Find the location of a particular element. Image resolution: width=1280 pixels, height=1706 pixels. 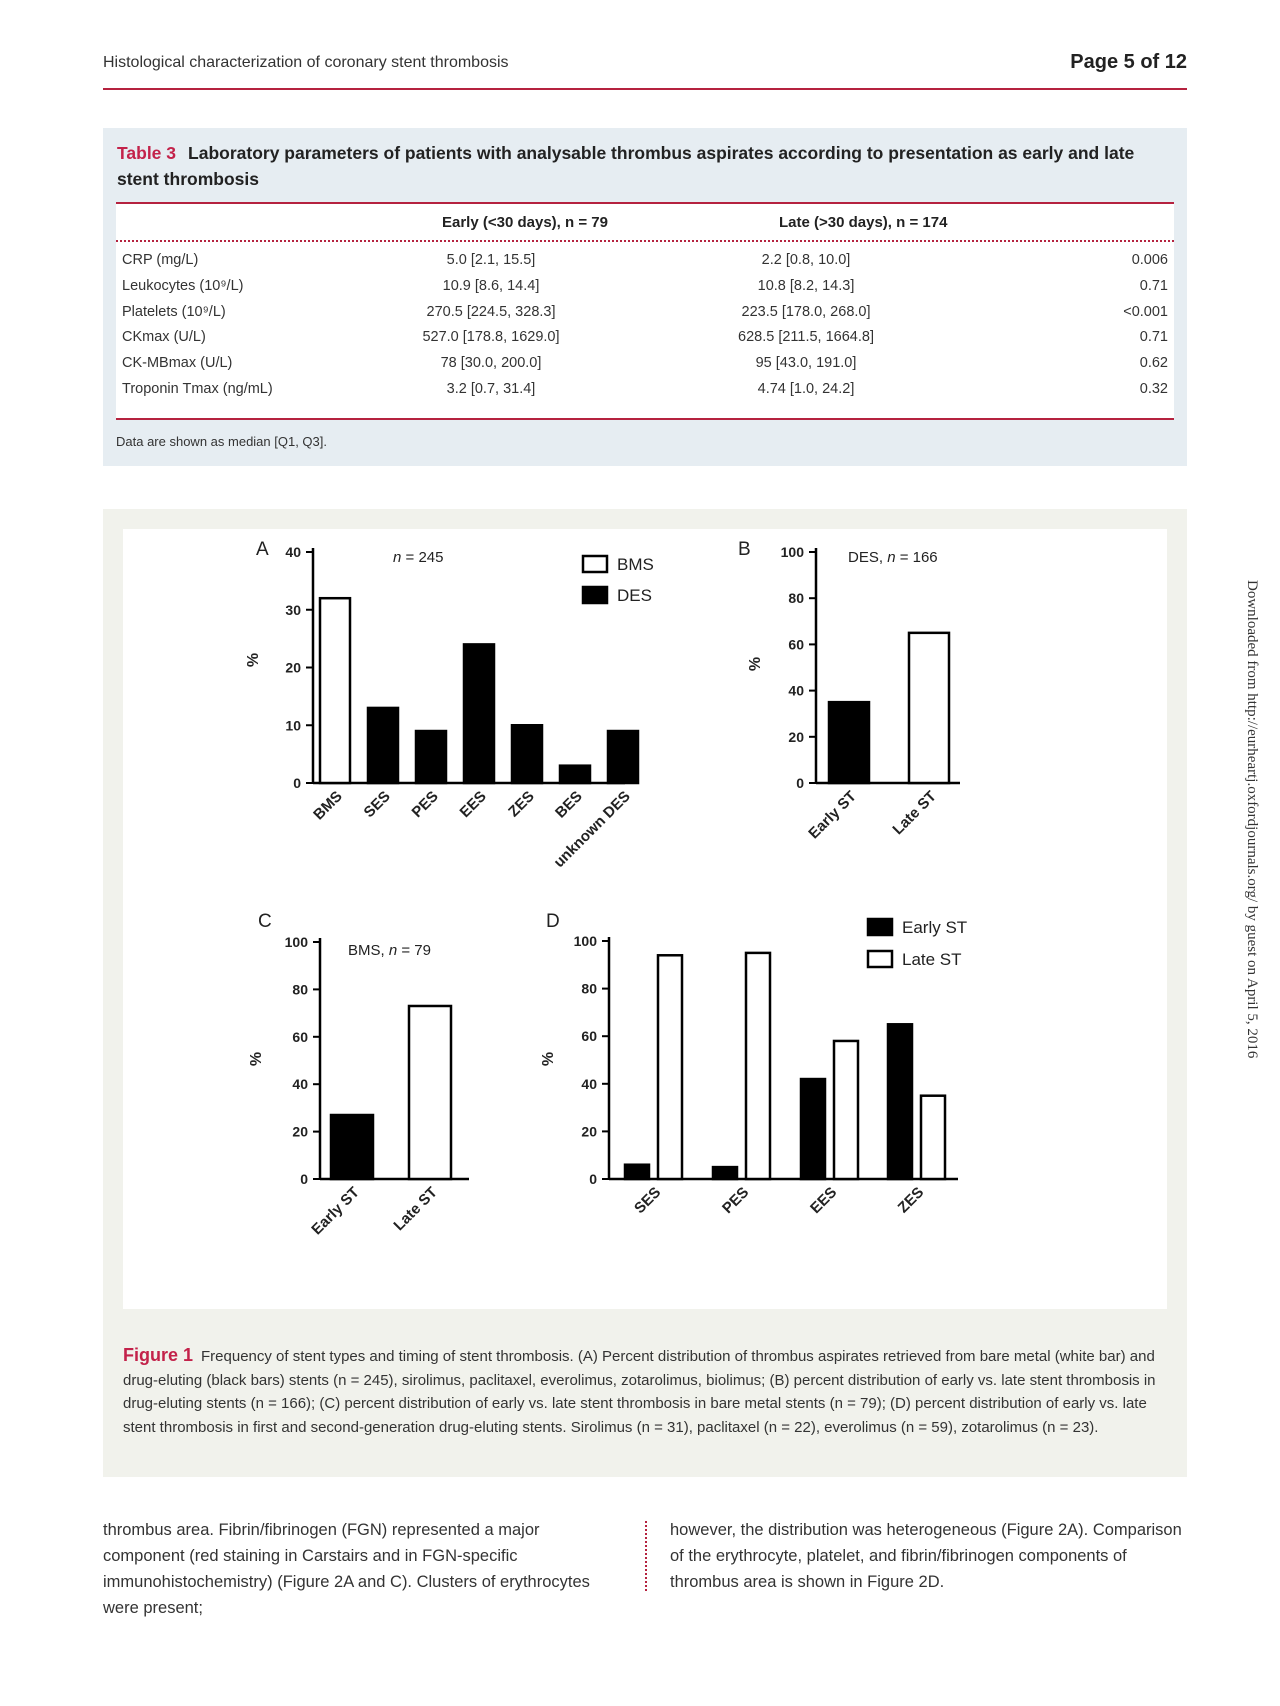

row-p-value: 0.71 is located at coordinates (1153, 285).